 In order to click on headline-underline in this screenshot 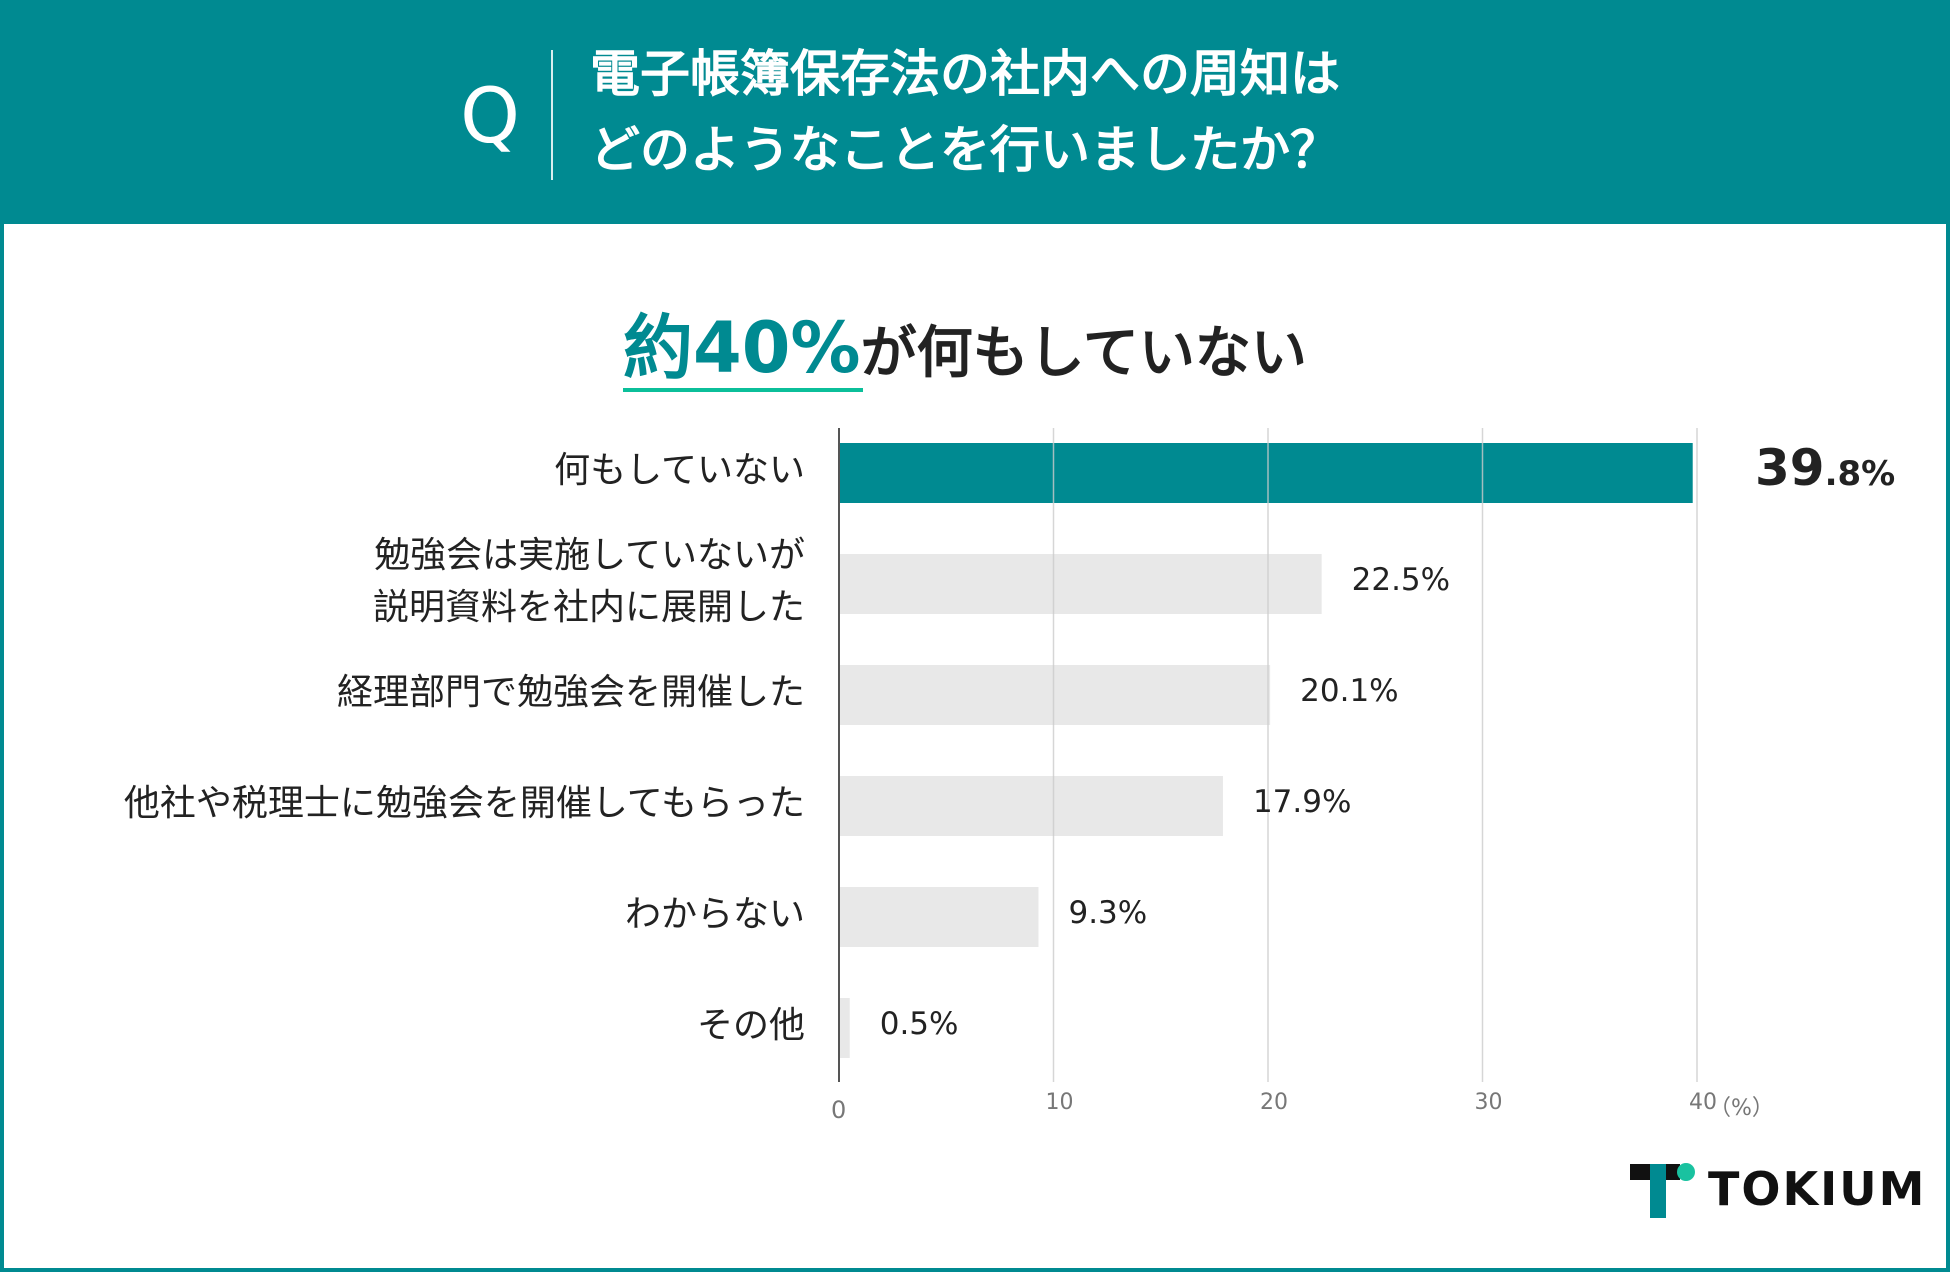, I will do `click(743, 390)`.